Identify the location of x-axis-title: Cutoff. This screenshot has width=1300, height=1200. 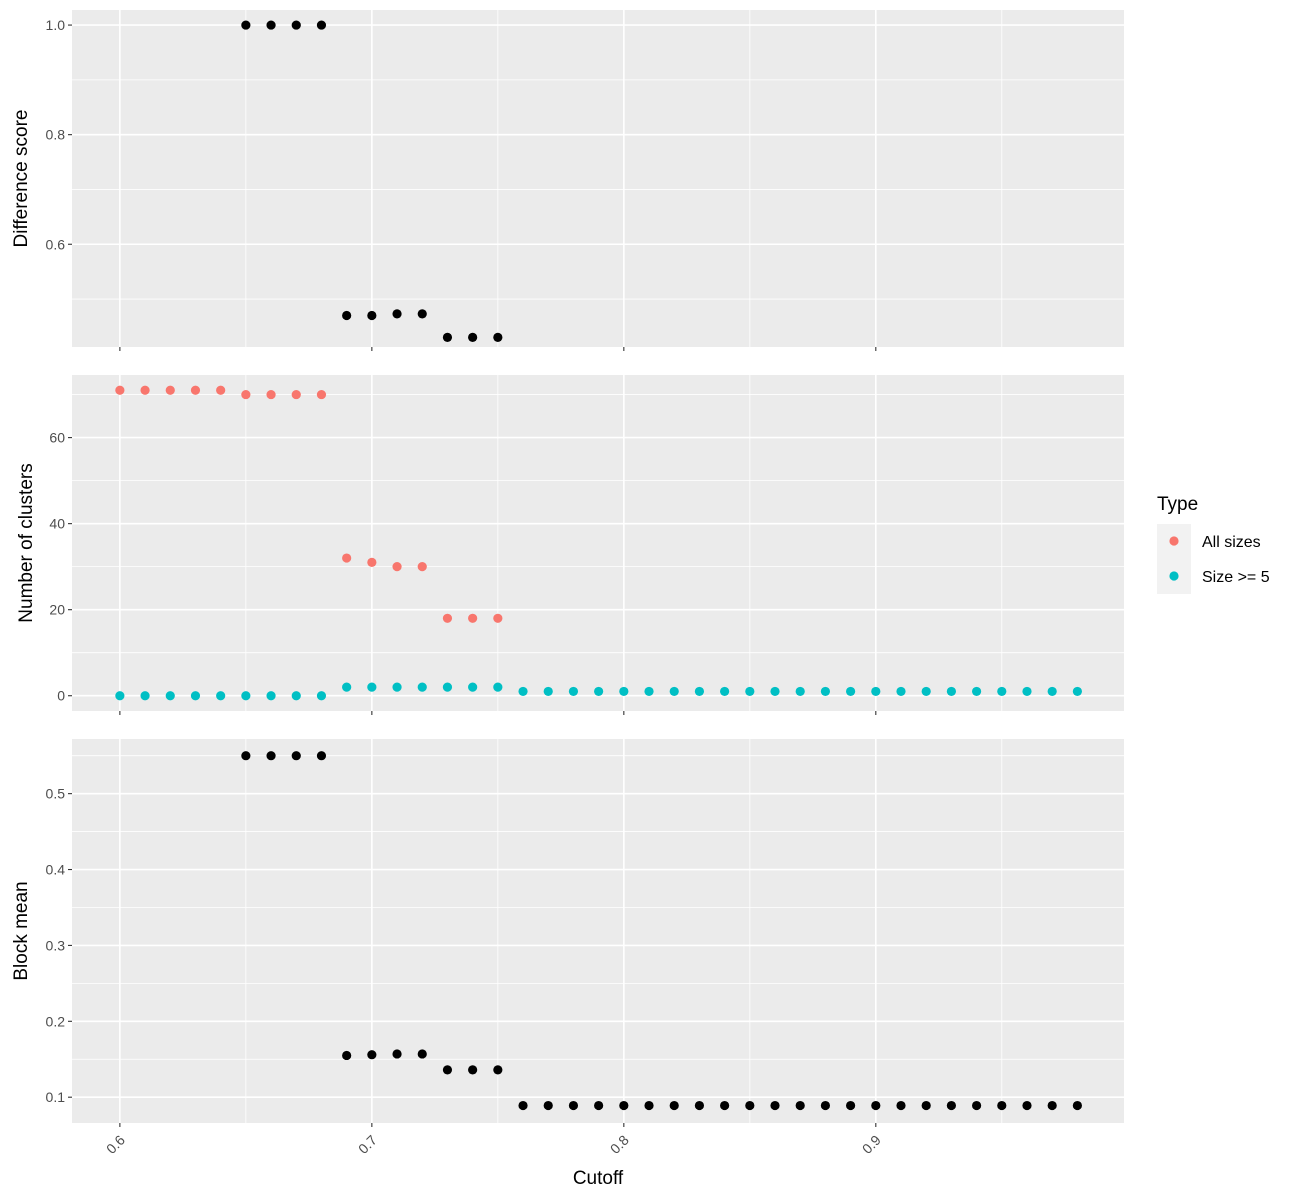
(598, 1178).